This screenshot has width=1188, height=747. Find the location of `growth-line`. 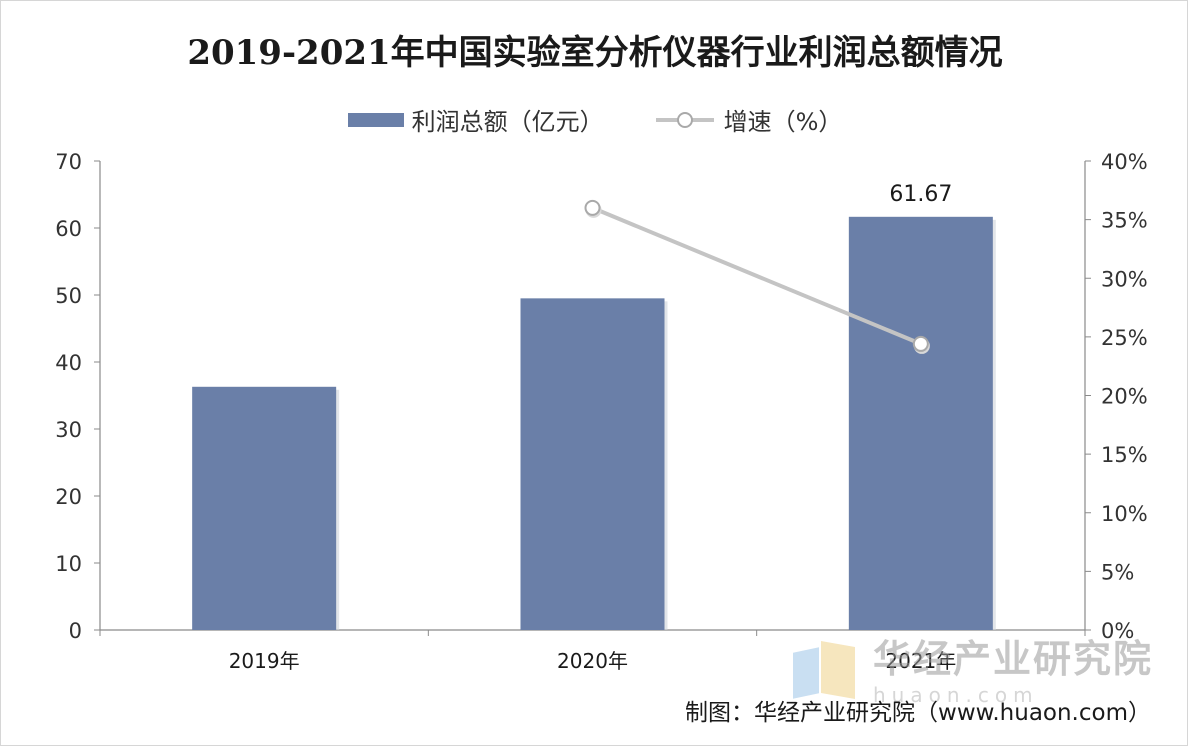

growth-line is located at coordinates (756, 276).